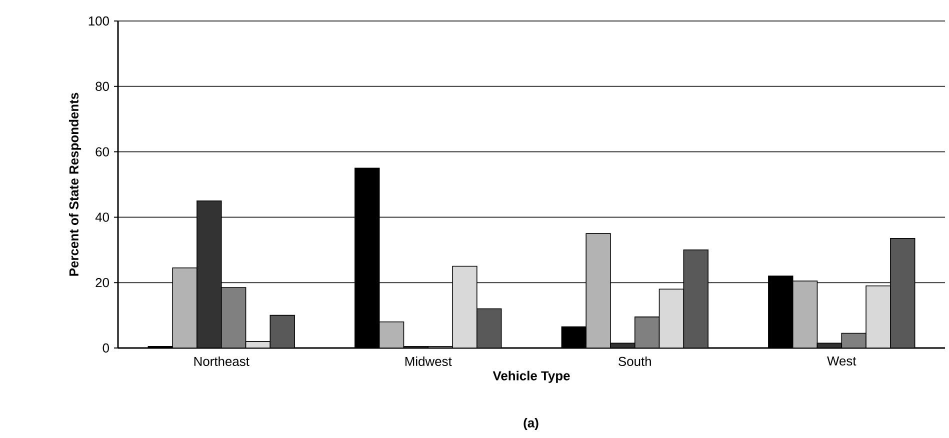 This screenshot has height=438, width=949. What do you see at coordinates (531, 424) in the screenshot?
I see `text: (a)` at bounding box center [531, 424].